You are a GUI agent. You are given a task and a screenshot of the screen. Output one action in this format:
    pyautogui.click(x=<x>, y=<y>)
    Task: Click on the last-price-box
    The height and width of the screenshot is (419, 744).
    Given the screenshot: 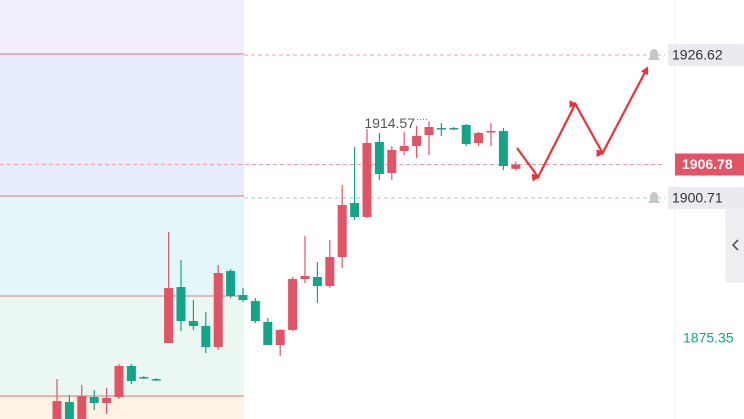 What is the action you would take?
    pyautogui.click(x=709, y=164)
    